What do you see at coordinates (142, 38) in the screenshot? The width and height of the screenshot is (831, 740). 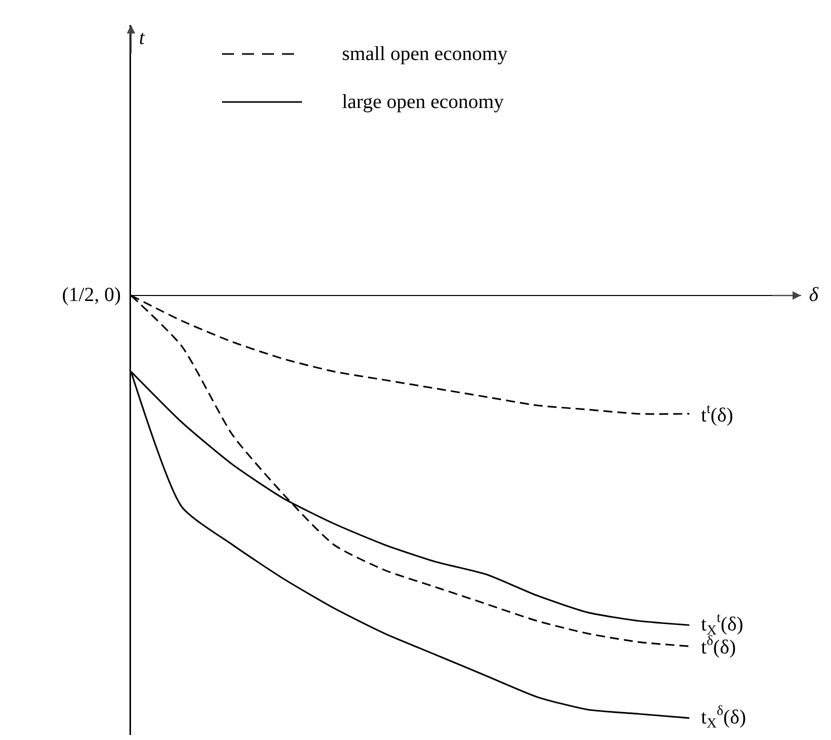 I see `text: t` at bounding box center [142, 38].